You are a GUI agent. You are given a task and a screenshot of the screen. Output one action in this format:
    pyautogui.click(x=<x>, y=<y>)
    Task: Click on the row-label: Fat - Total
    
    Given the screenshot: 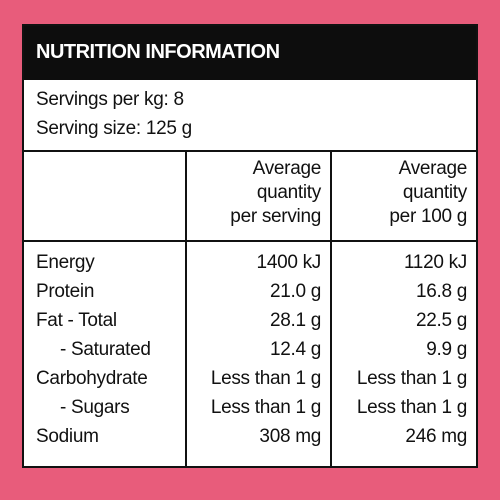 What is the action you would take?
    pyautogui.click(x=76, y=320)
    